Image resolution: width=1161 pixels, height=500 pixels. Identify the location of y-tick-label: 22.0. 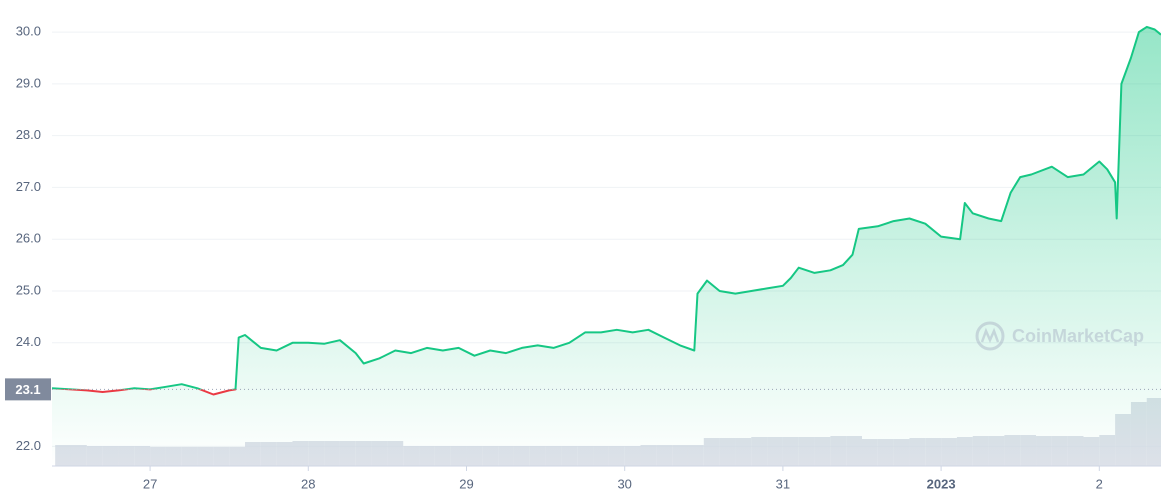
(28, 445).